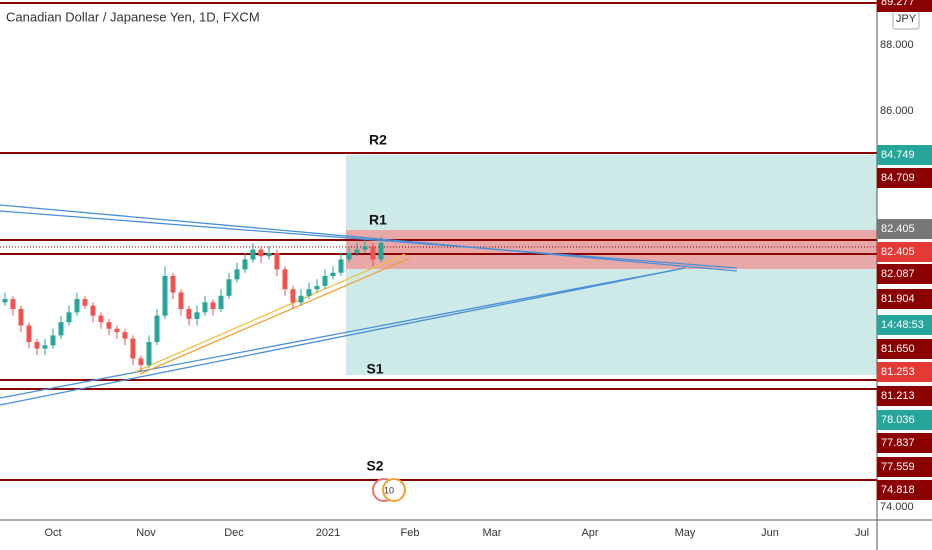 The width and height of the screenshot is (932, 550). I want to click on price-label: 81.253, so click(898, 372).